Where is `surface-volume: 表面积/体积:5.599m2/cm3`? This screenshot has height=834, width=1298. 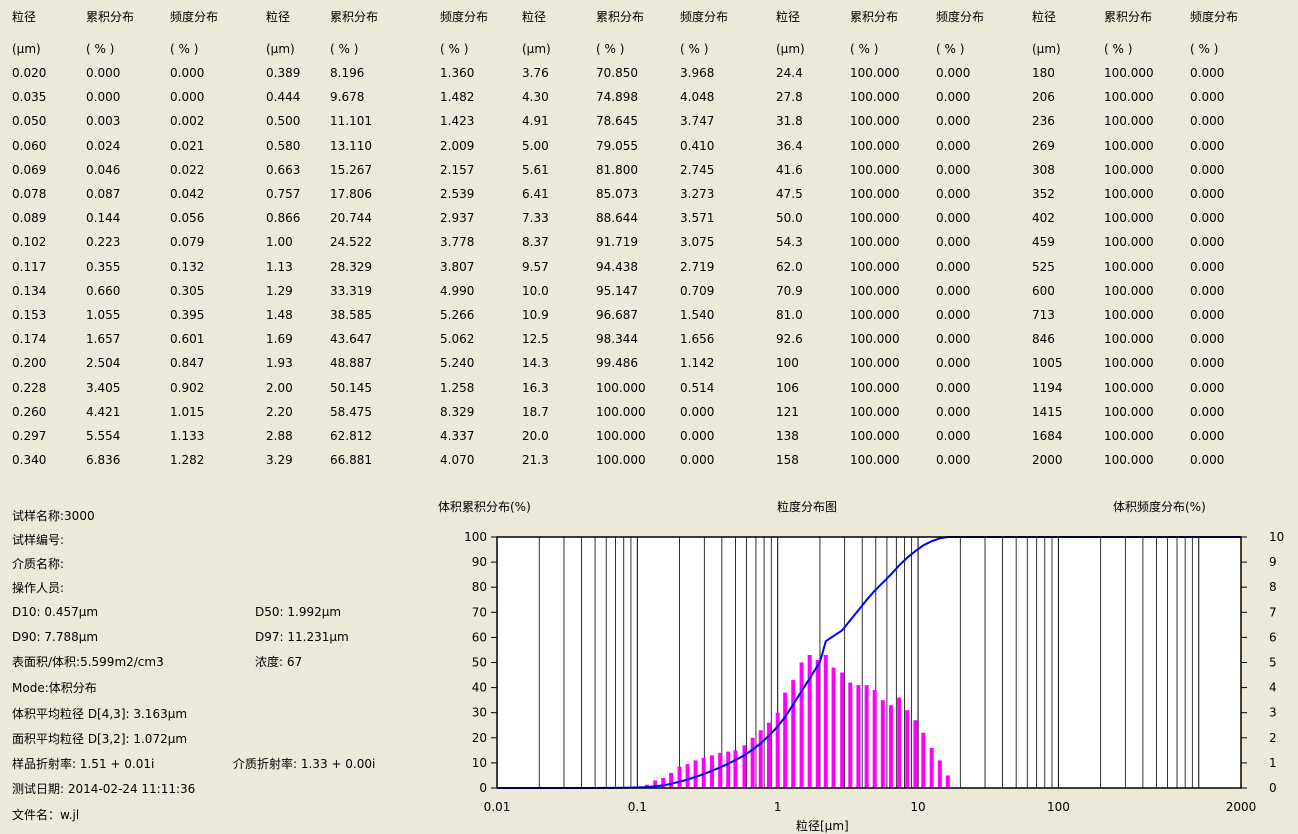
surface-volume: 表面积/体积:5.599m2/cm3 is located at coordinates (88, 662).